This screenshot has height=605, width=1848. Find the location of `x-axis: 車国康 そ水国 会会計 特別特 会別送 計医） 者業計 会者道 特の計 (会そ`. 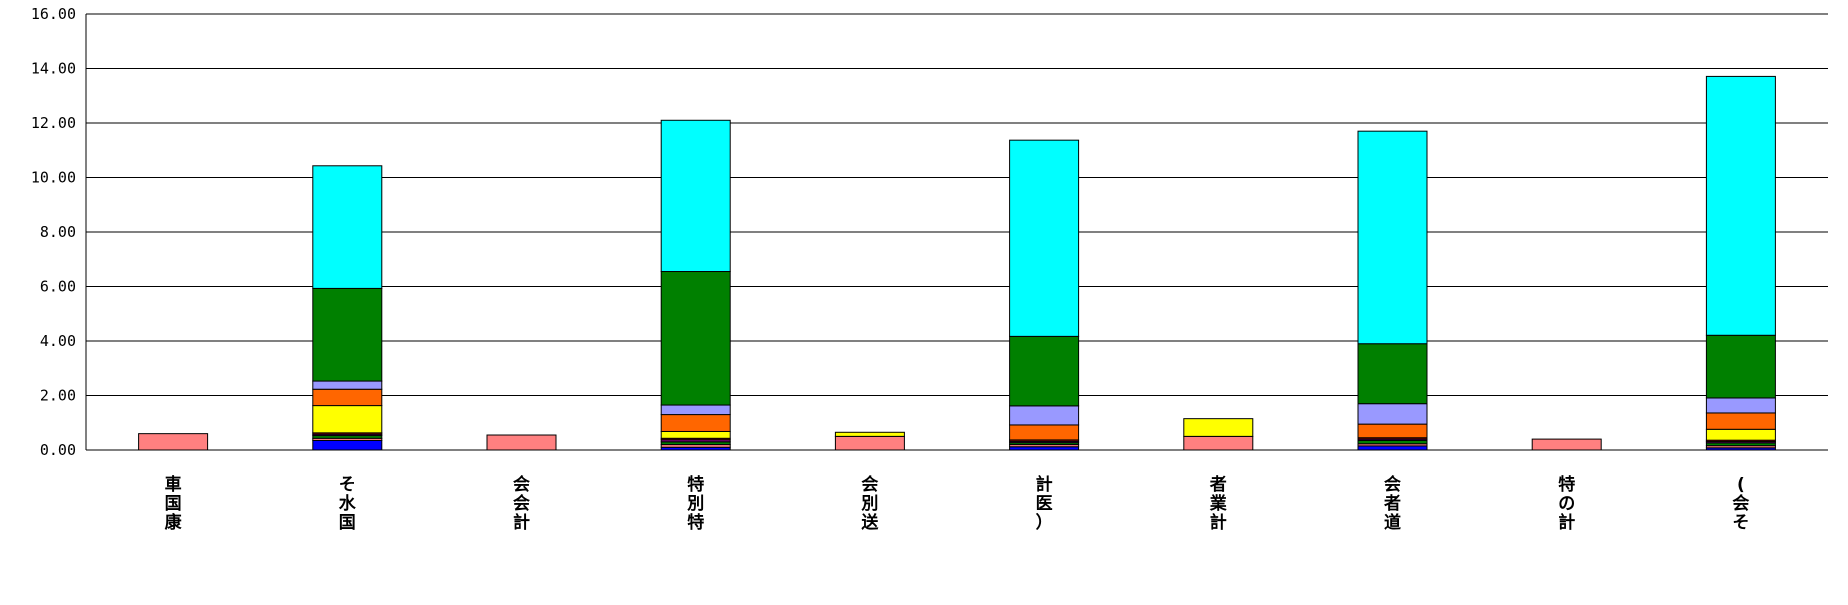

x-axis: 車国康 そ水国 会会計 特別特 会別送 計医） 者業計 会者道 特の計 (会そ is located at coordinates (957, 503).